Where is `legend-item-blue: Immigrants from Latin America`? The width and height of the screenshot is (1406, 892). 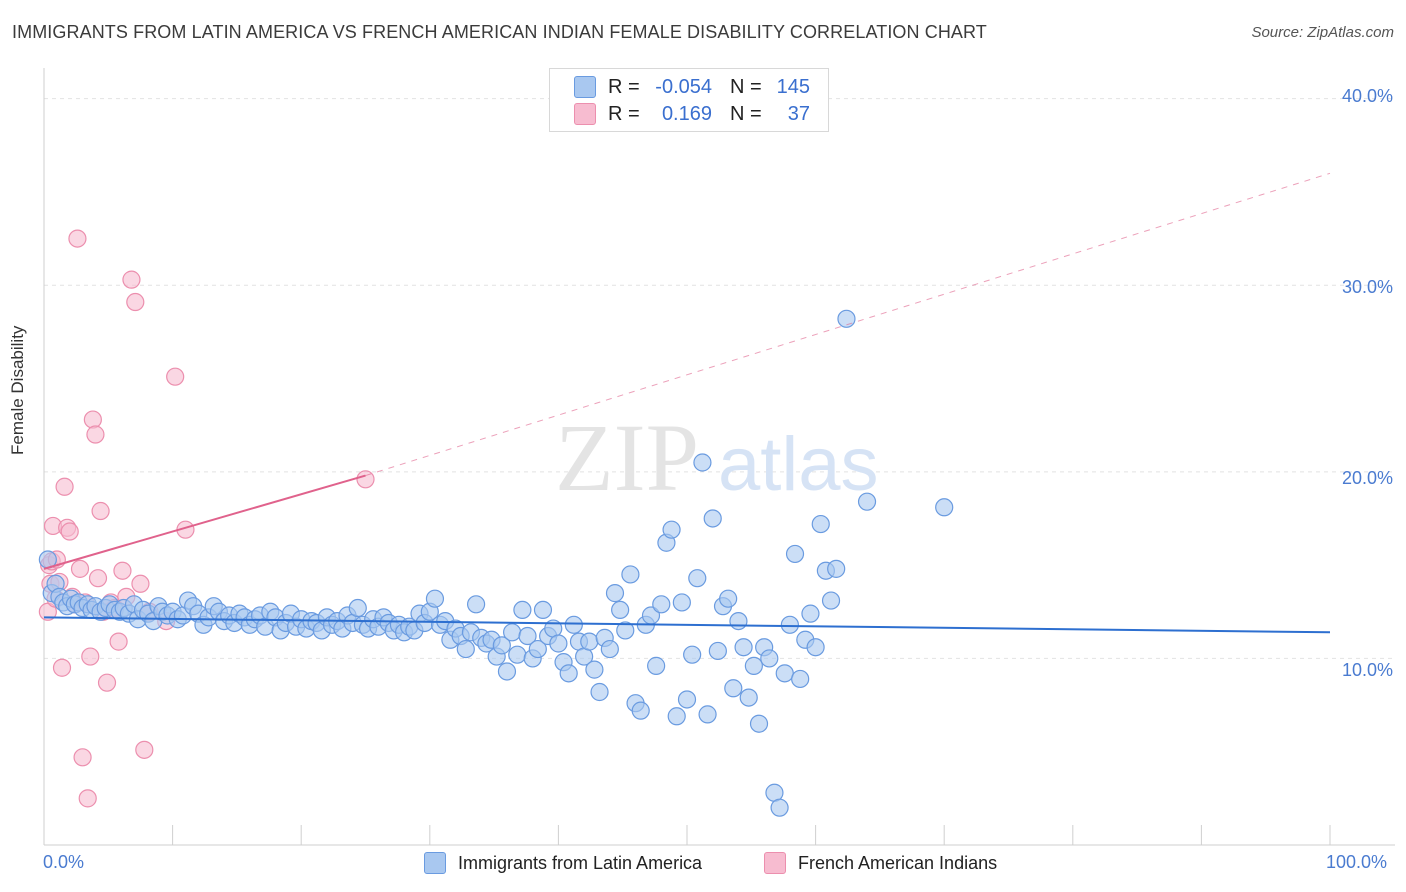
legend-item-blue: Immigrants from Latin America is located at coordinates (563, 863).